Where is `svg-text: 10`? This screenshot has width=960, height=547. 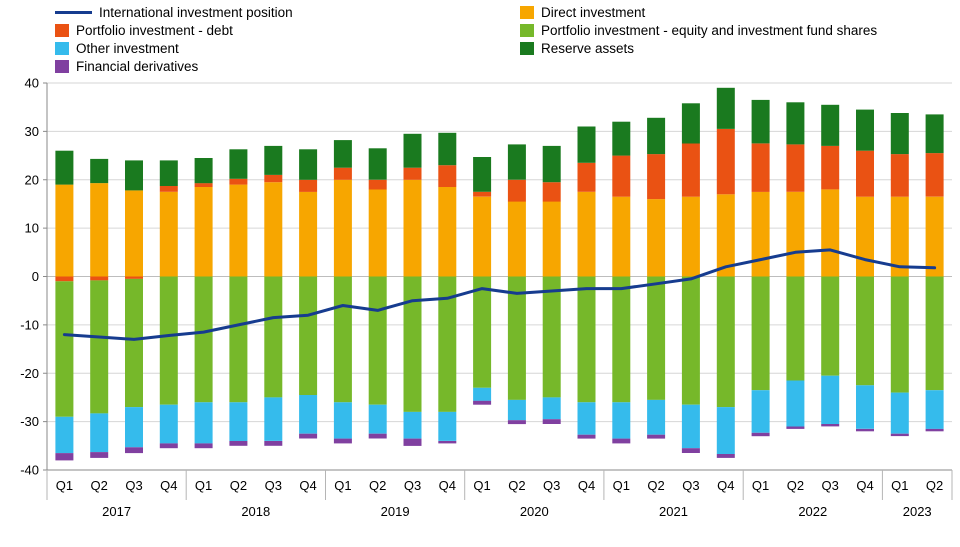 svg-text: 10 is located at coordinates (32, 228).